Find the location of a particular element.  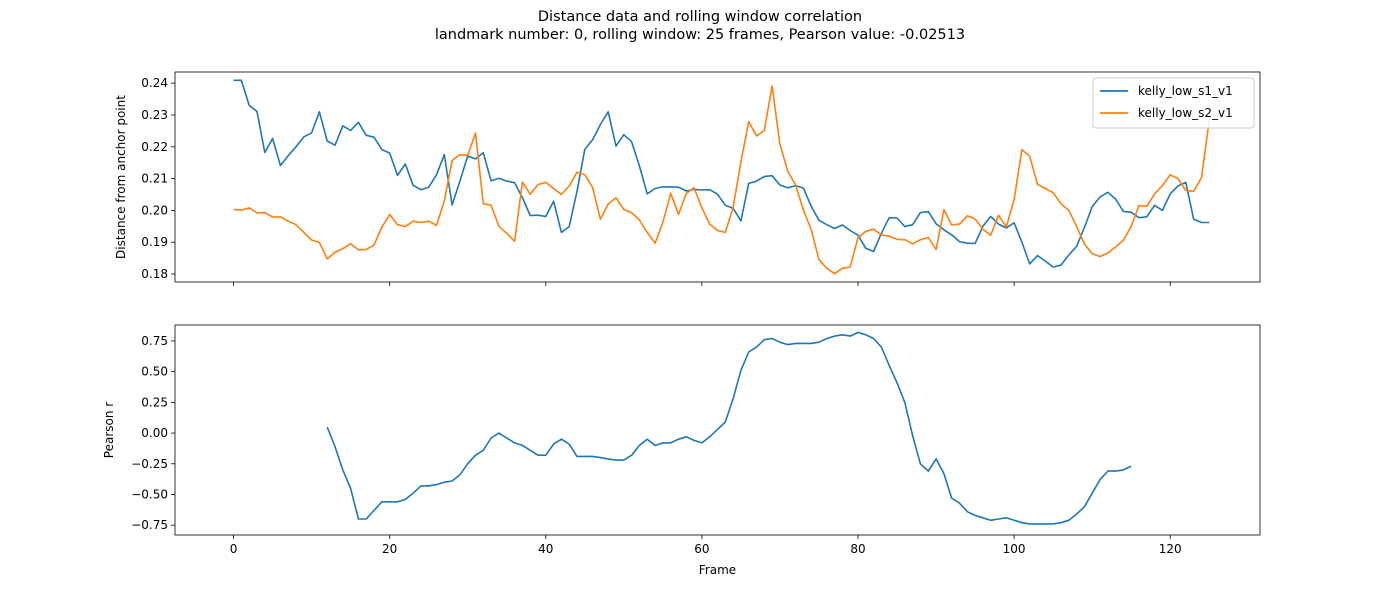

x-tick-label: 120 is located at coordinates (1170, 549).